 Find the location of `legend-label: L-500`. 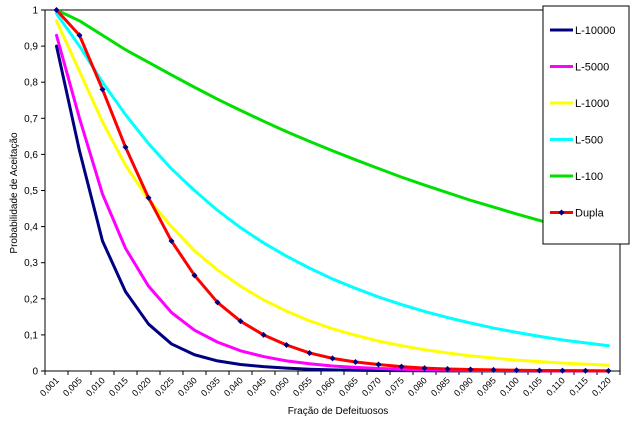

legend-label: L-500 is located at coordinates (589, 141).